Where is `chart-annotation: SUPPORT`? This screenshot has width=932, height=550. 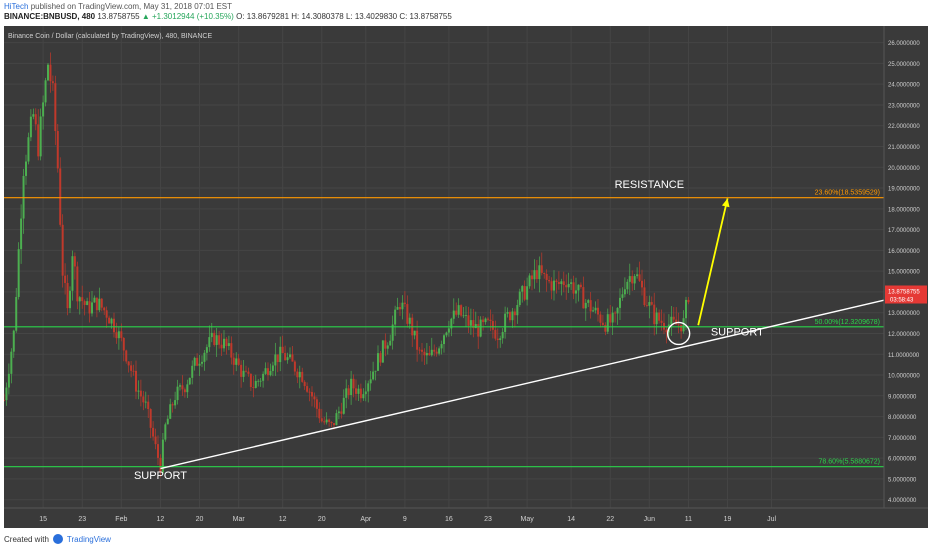
chart-annotation: SUPPORT is located at coordinates (160, 476).